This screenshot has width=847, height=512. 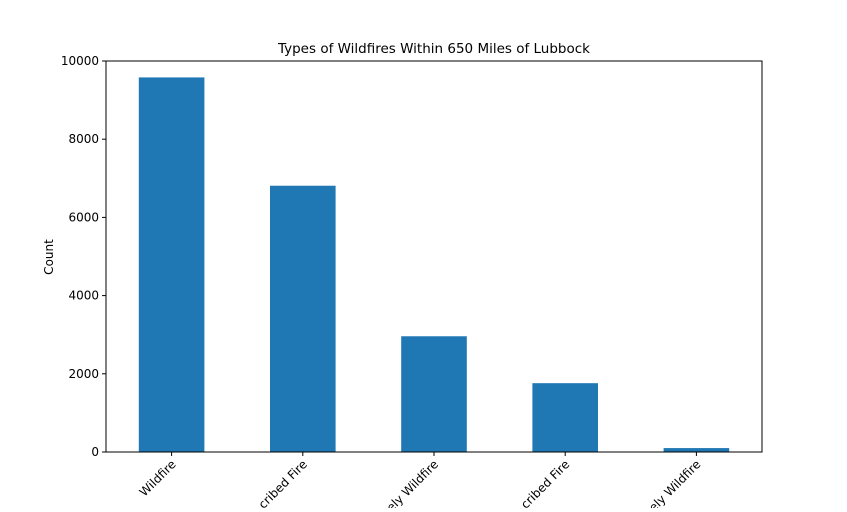 What do you see at coordinates (83, 296) in the screenshot?
I see `y-tick-label: 4000` at bounding box center [83, 296].